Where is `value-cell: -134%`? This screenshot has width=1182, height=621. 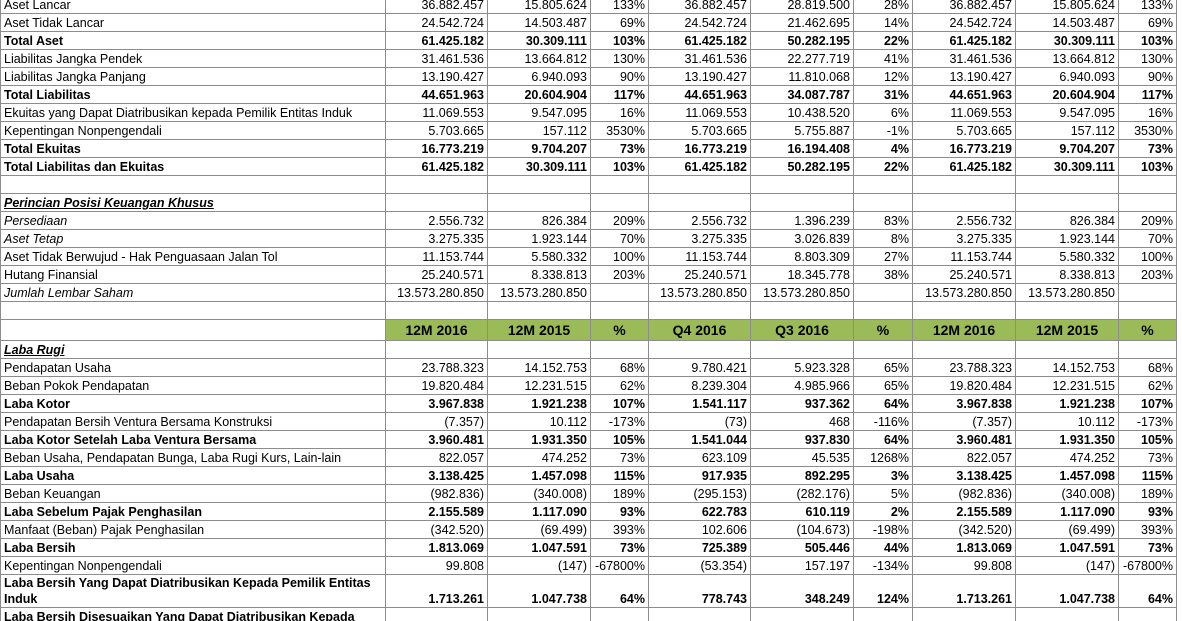
value-cell: -134% is located at coordinates (883, 565).